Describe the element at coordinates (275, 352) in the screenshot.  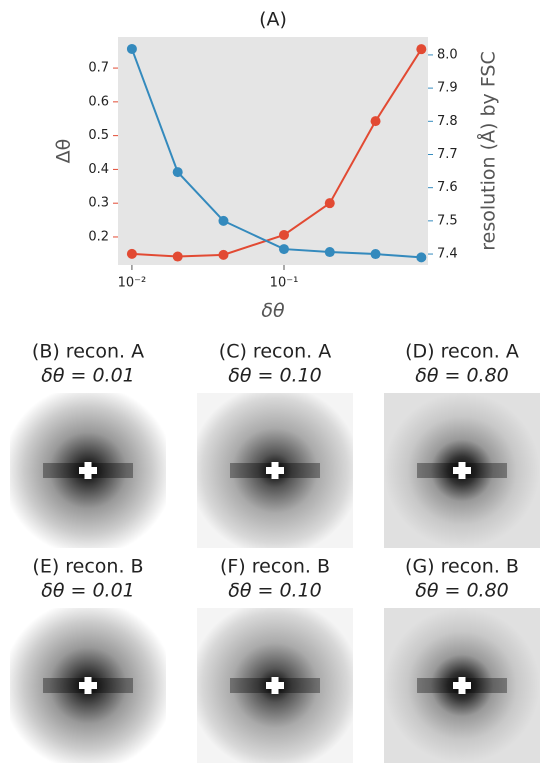
I see `panel-title: (C) recon. A` at that location.